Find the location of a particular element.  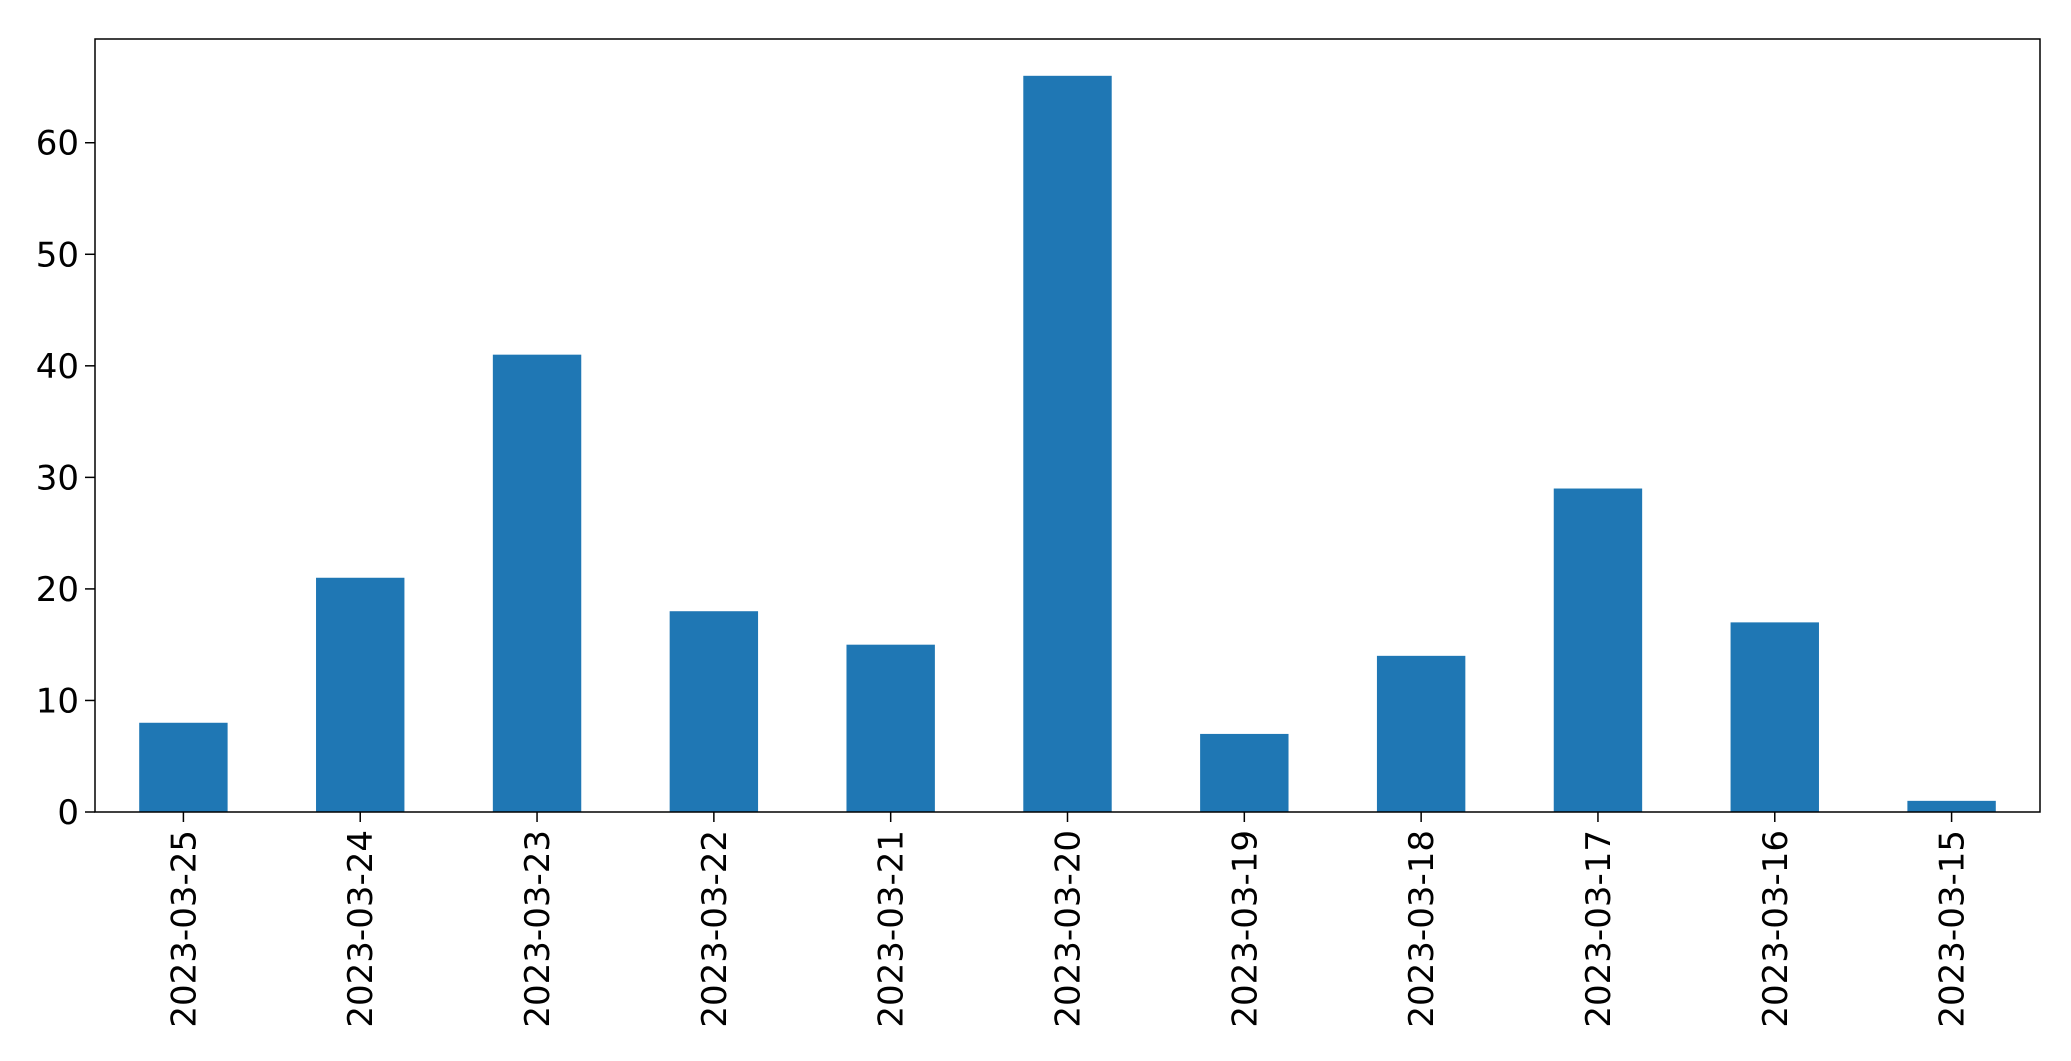

y-axis: 0 10 20 30 40 50 60 is located at coordinates (65, 478).